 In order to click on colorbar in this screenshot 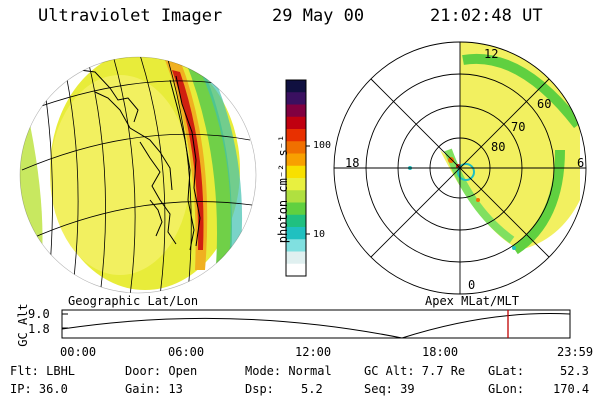, I will do `click(297, 178)`.